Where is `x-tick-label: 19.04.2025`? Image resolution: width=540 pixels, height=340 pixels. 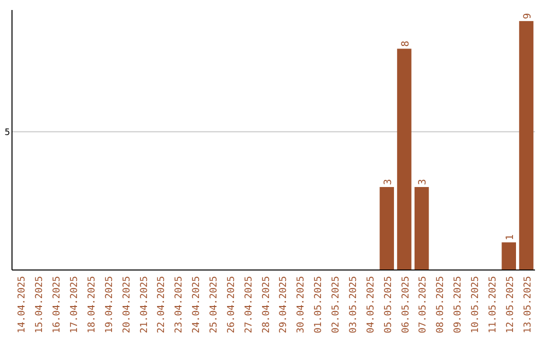
x-tick-label: 19.04.2025 is located at coordinates (109, 305).